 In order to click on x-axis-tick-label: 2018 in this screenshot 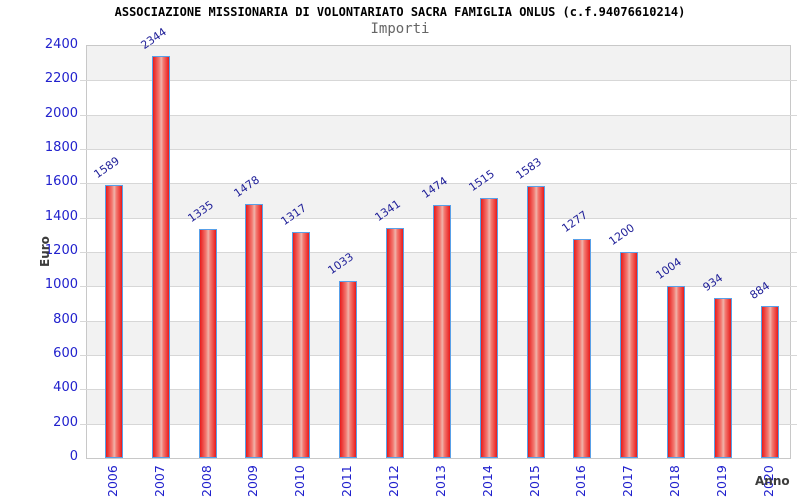, I will do `click(675, 481)`.